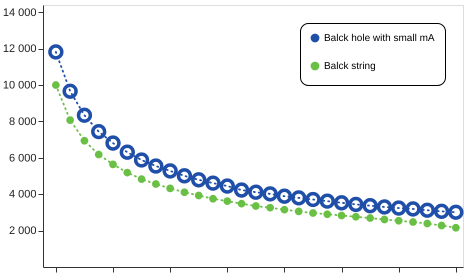  What do you see at coordinates (350, 66) in the screenshot?
I see `legend-label: Balck string` at bounding box center [350, 66].